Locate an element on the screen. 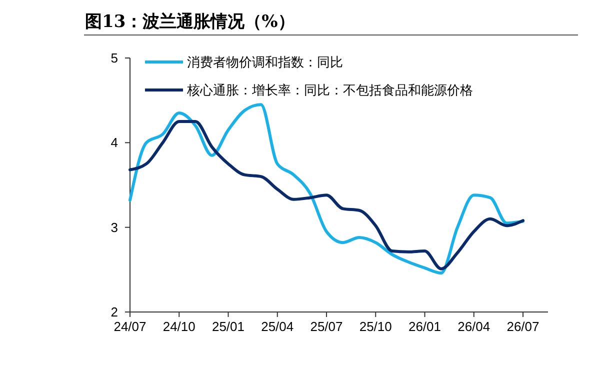 Image resolution: width=611 pixels, height=387 pixels. x-tick-label: 24/07 is located at coordinates (130, 326).